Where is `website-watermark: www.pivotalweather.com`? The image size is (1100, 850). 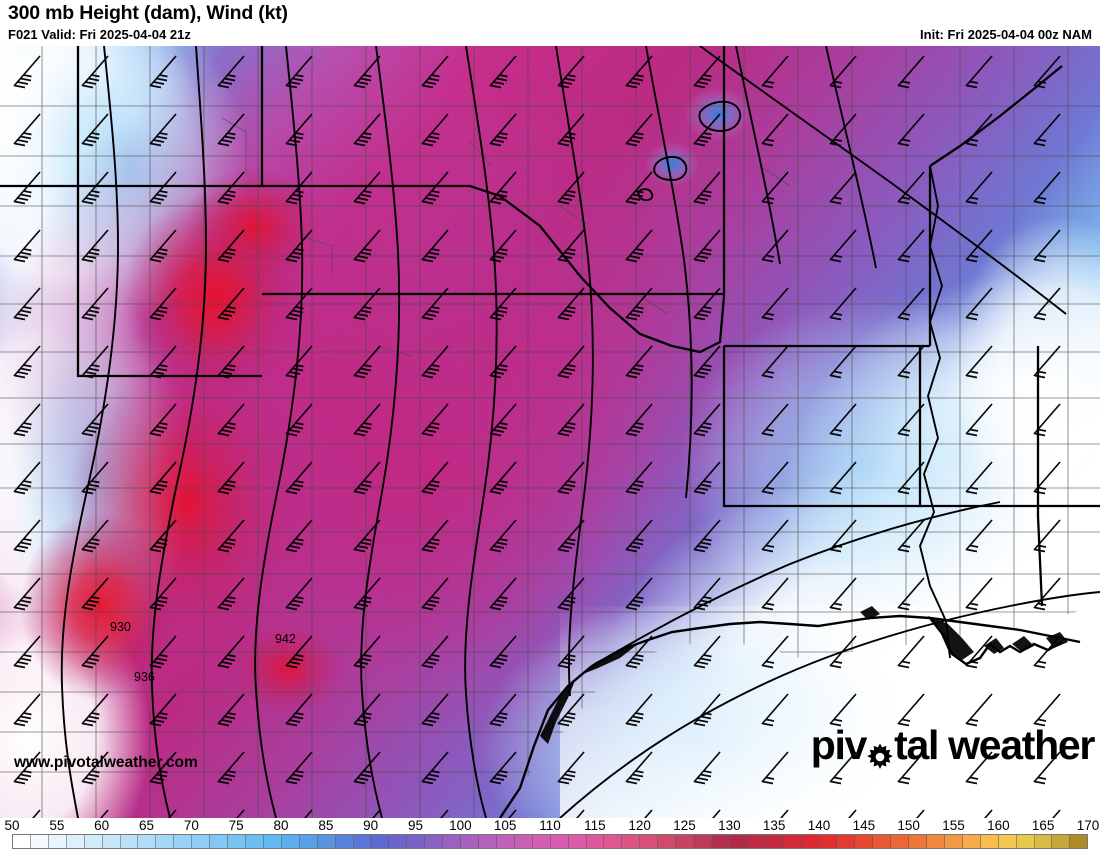
website-watermark: www.pivotalweather.com is located at coordinates (106, 762).